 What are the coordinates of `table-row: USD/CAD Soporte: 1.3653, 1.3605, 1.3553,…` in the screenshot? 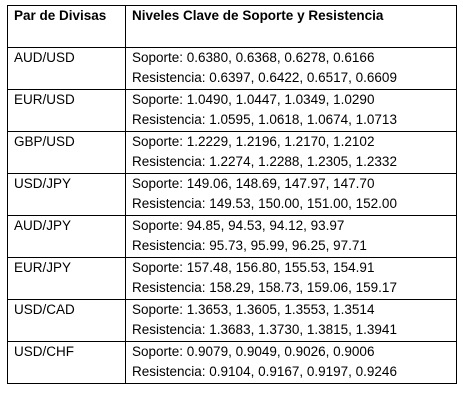 It's located at (232, 320).